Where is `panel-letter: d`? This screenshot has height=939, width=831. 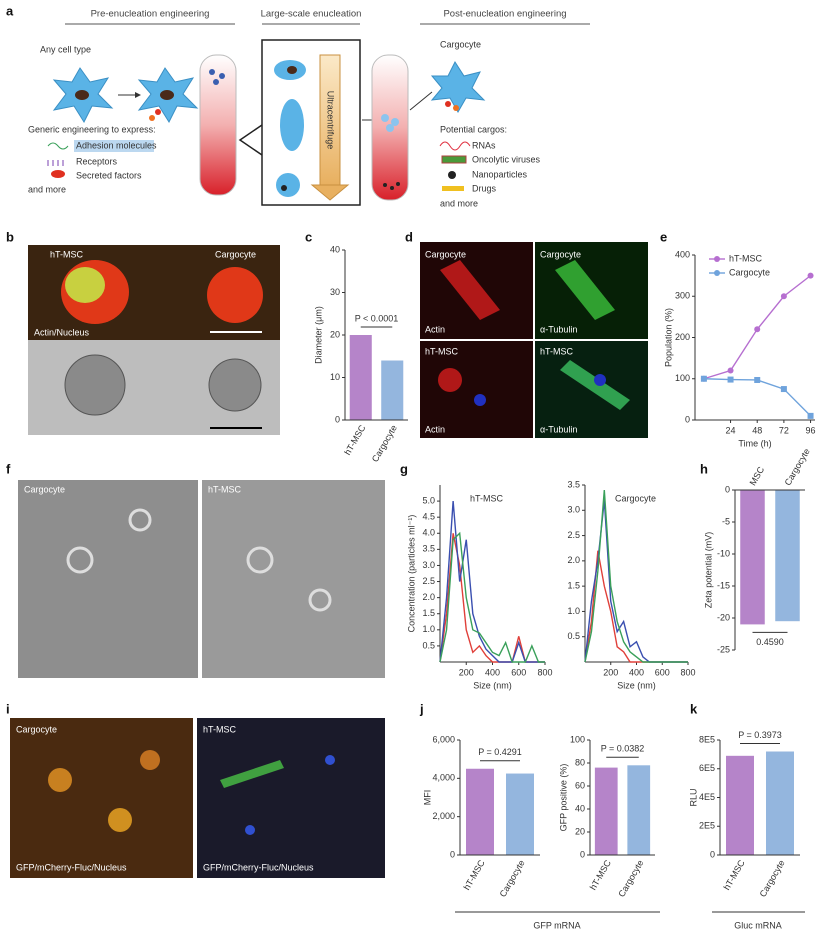 panel-letter: d is located at coordinates (409, 236).